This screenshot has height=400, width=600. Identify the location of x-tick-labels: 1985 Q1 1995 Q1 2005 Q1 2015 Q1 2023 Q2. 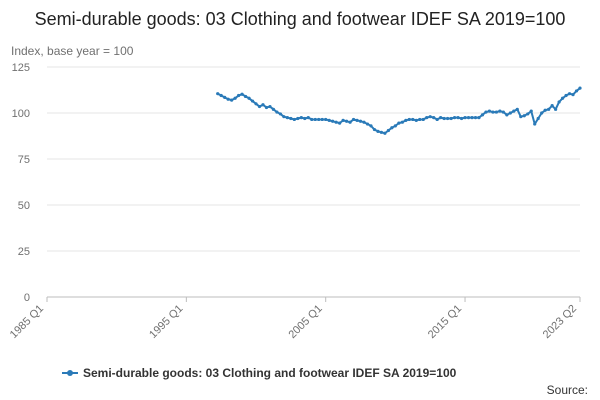
(293, 322).